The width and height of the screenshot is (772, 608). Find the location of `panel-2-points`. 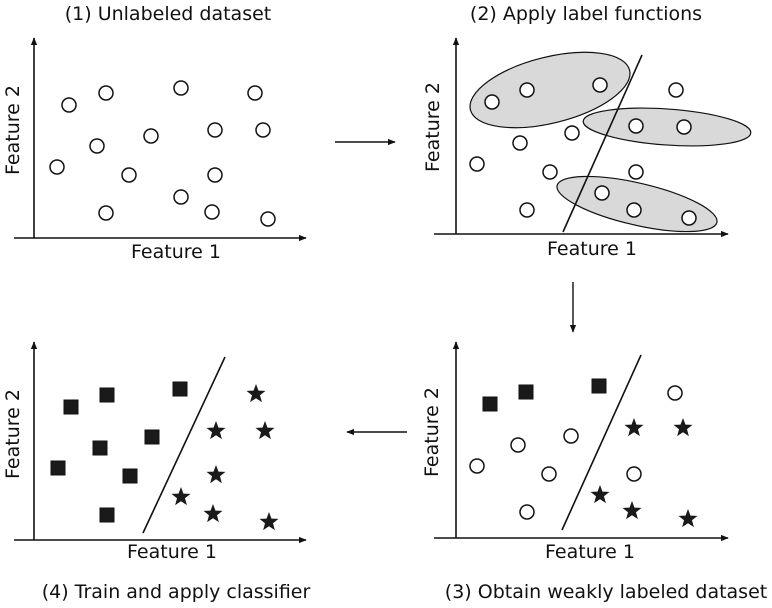

panel-2-points is located at coordinates (583, 151).